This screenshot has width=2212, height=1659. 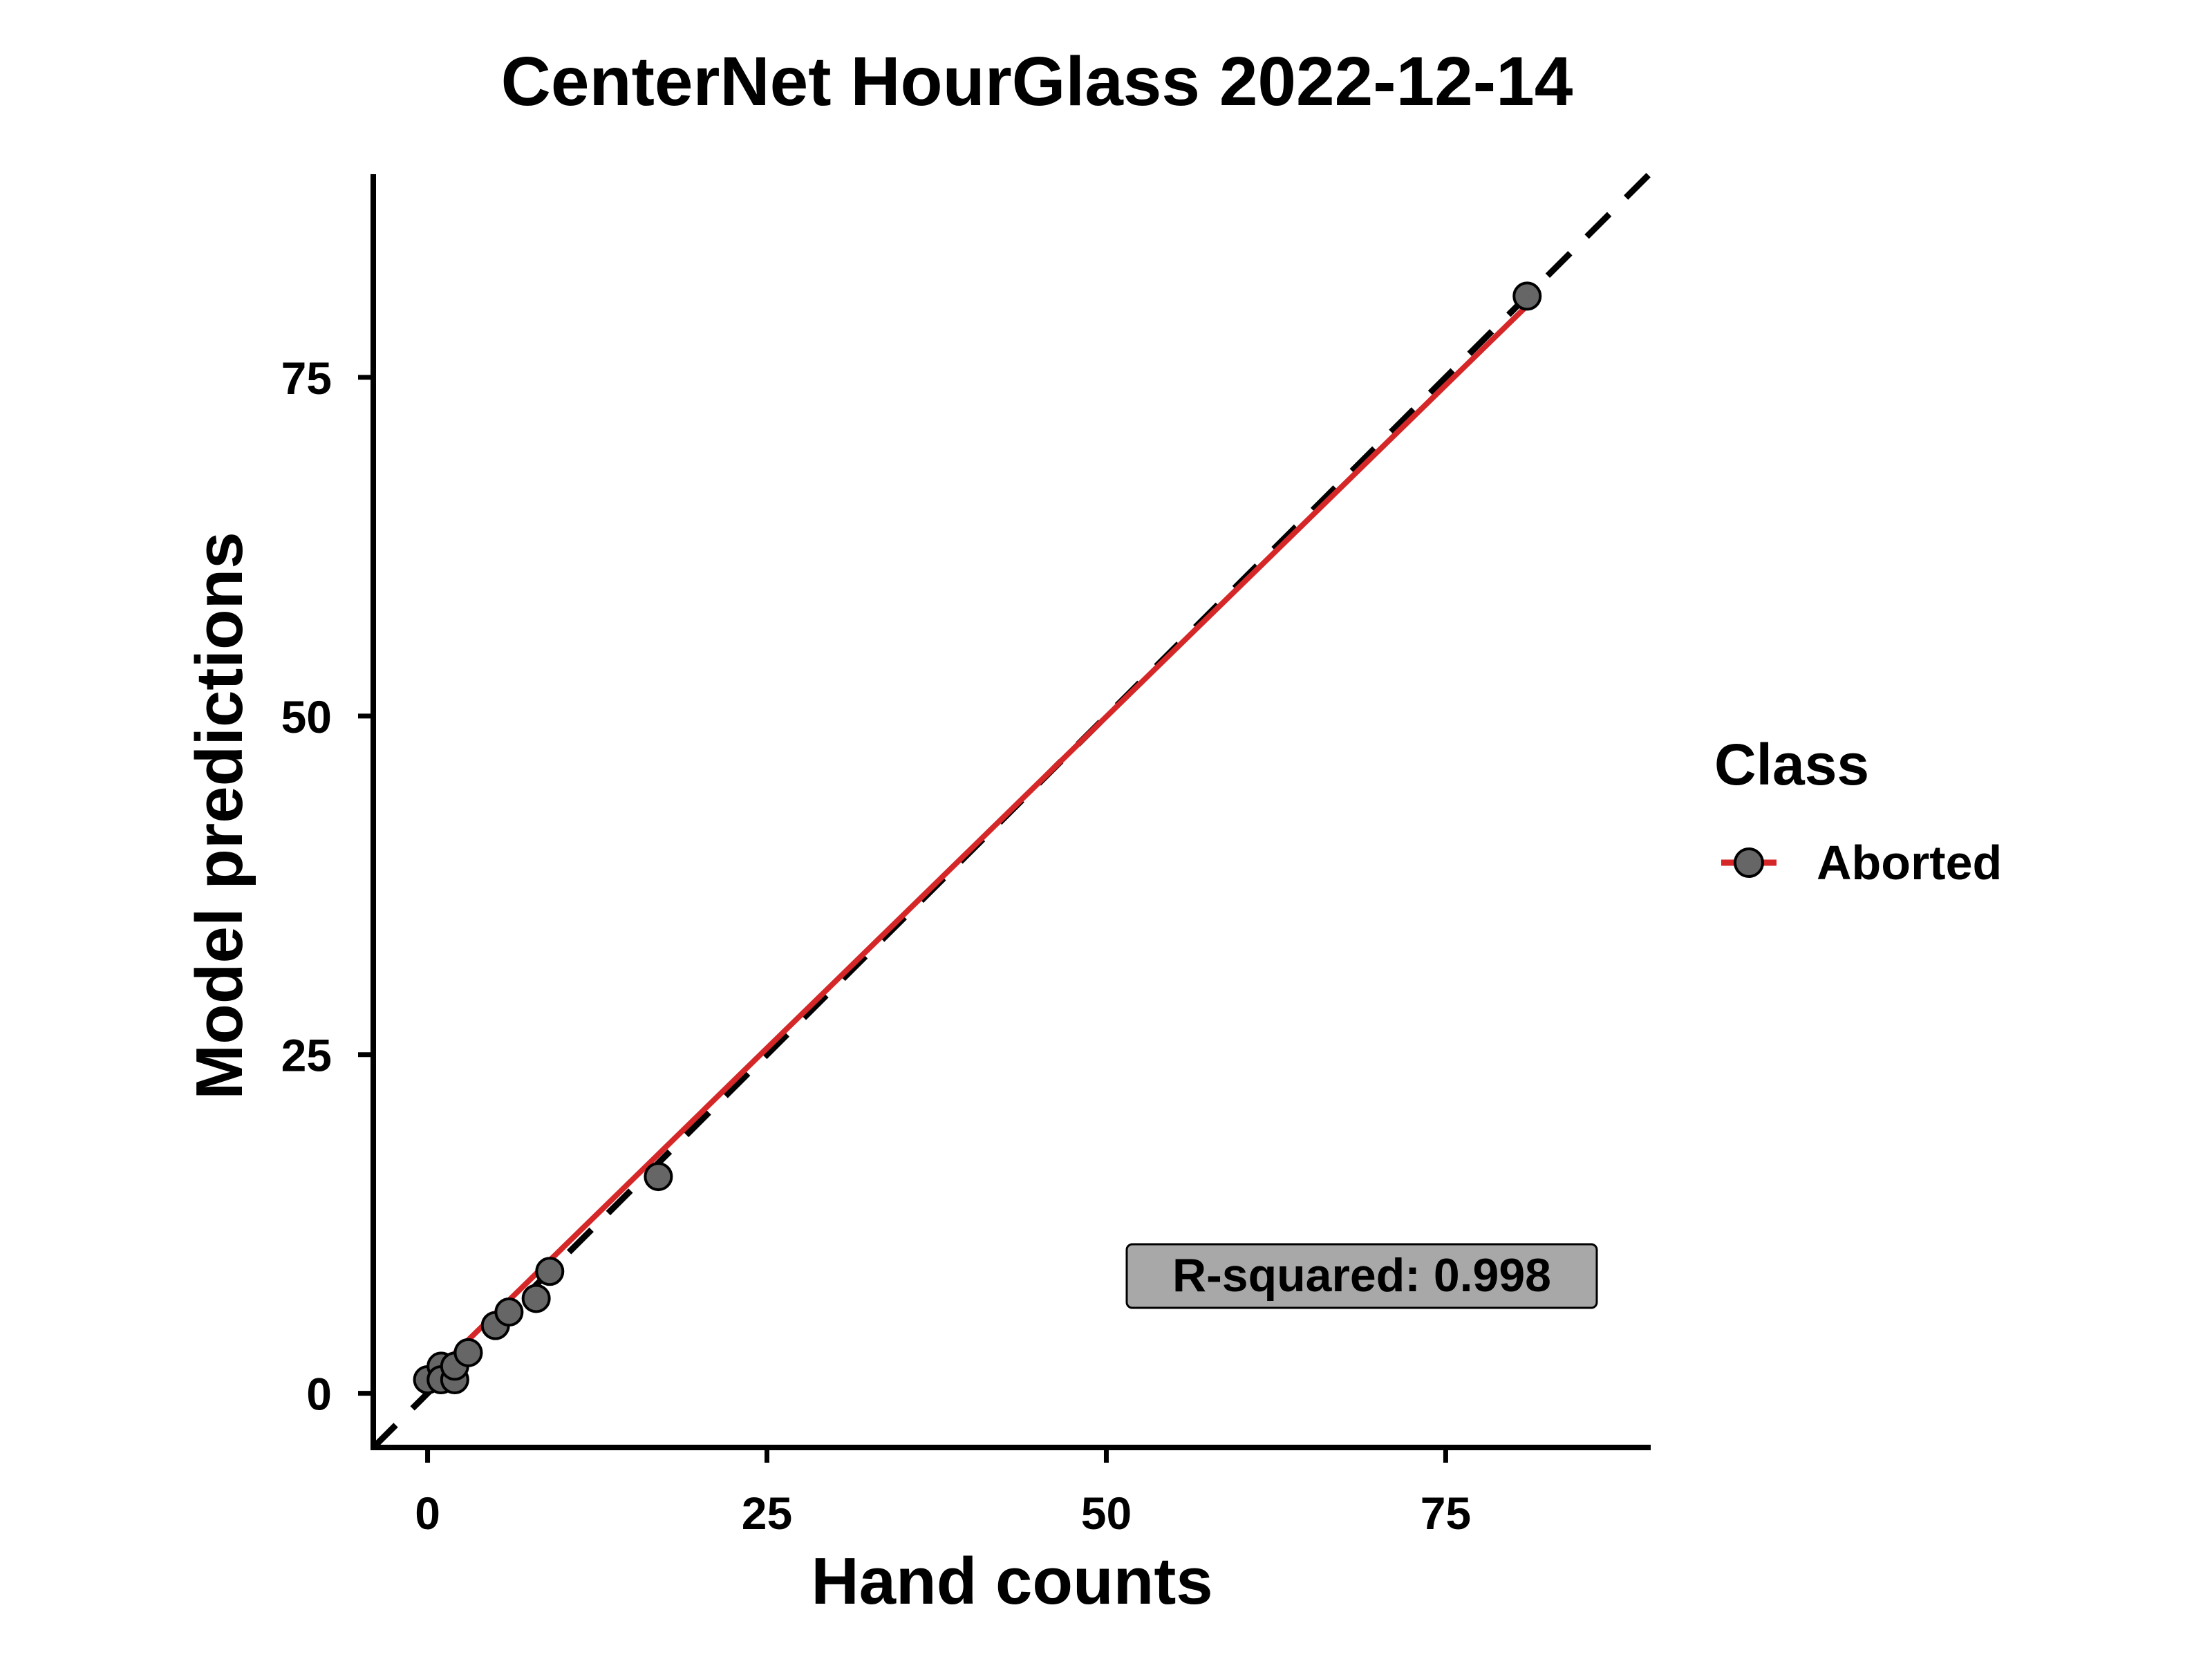 What do you see at coordinates (219, 815) in the screenshot?
I see `y-axis-label: Model predictions` at bounding box center [219, 815].